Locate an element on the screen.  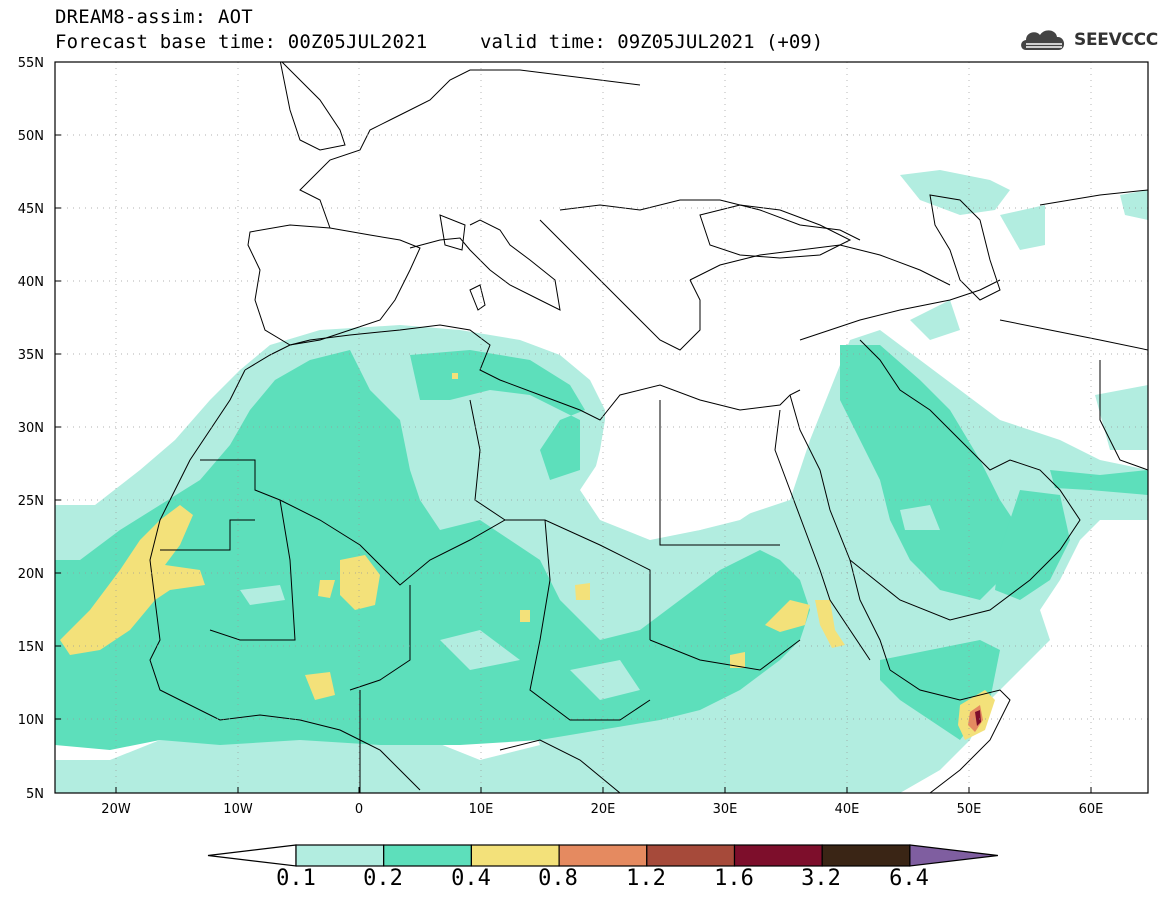
colorbar-label: 0.2 is located at coordinates (383, 878).